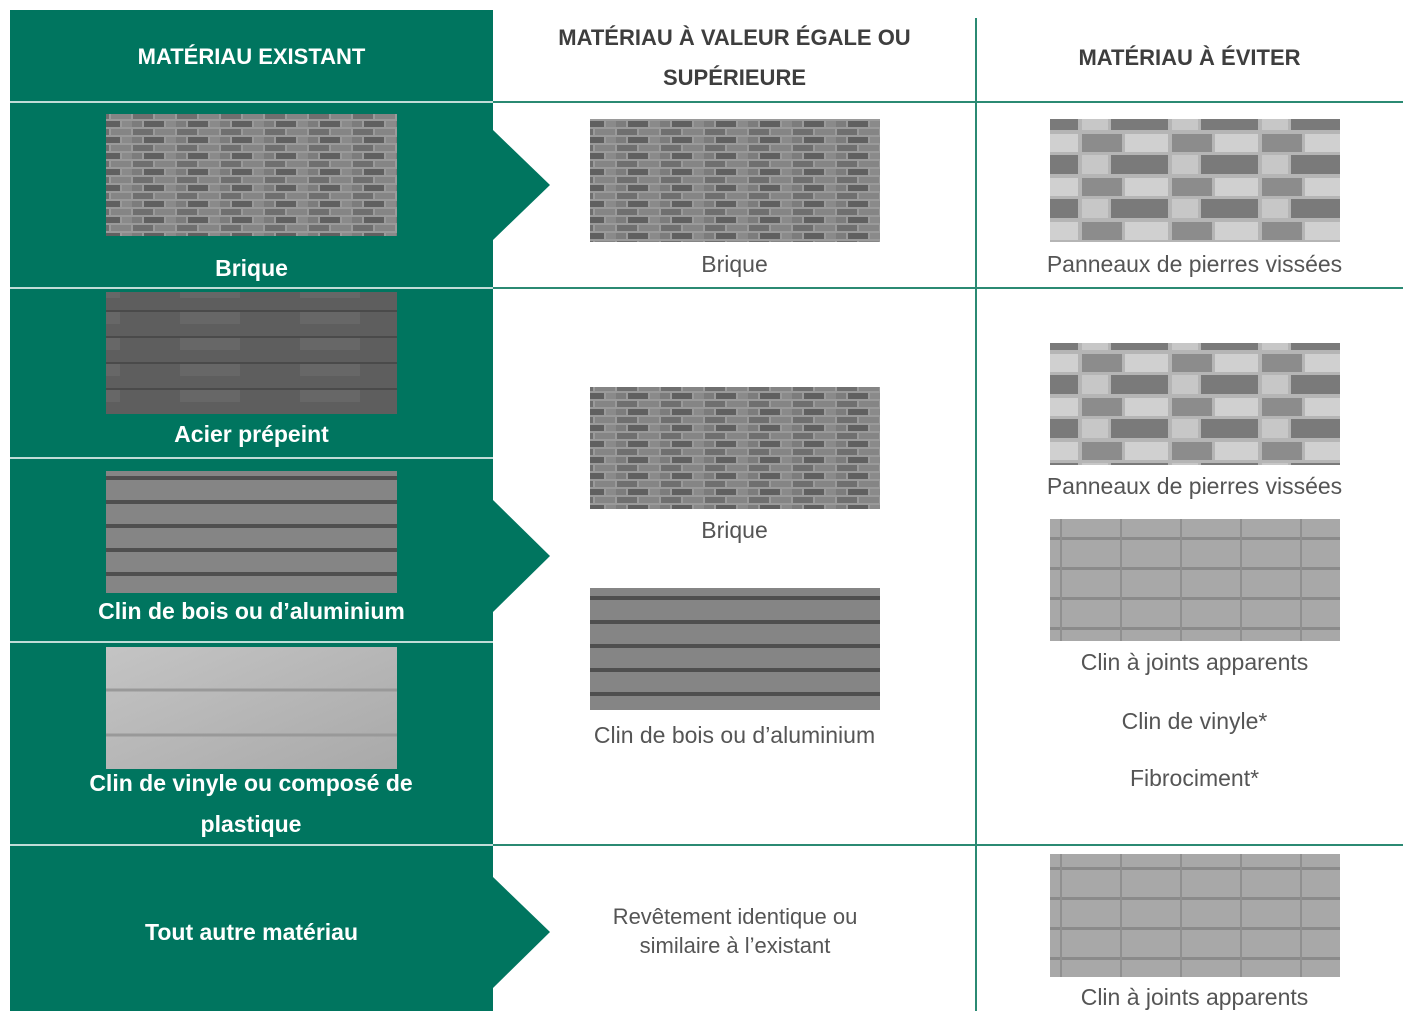 The image size is (1403, 1011). Describe the element at coordinates (251, 434) in the screenshot. I see `existing-label: Acier prépeint` at that location.